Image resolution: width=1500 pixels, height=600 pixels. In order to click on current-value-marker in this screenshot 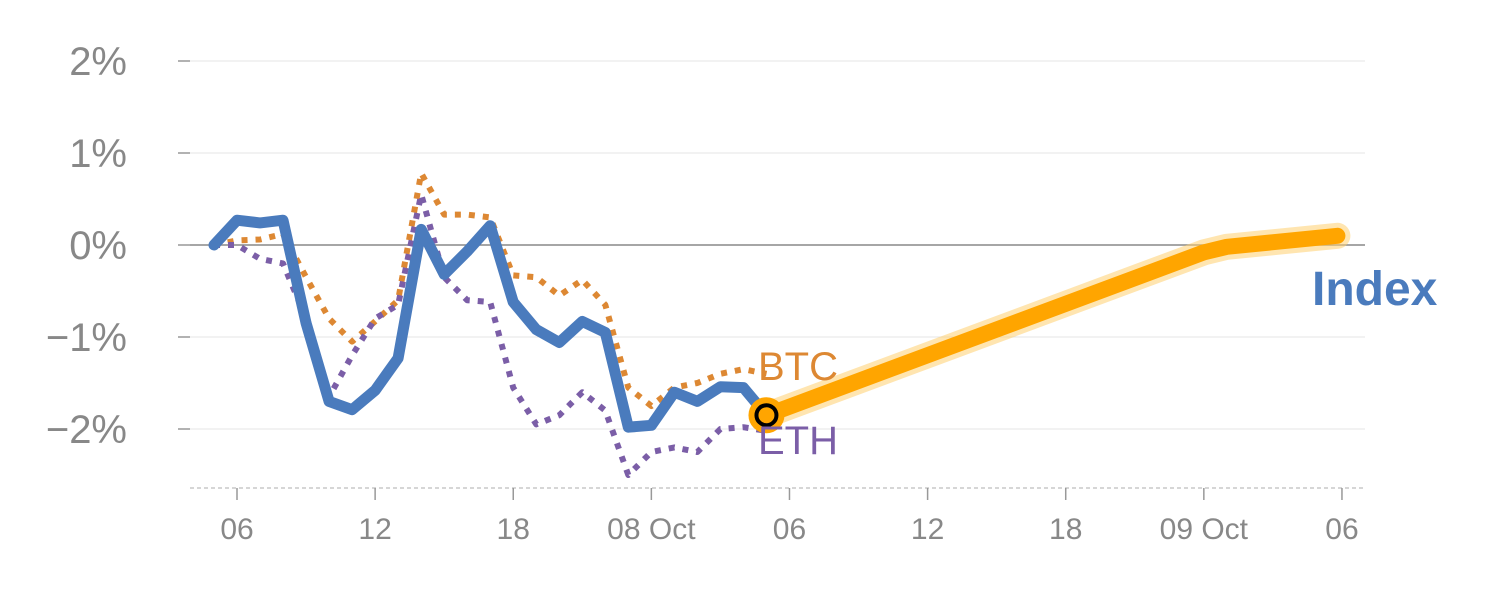, I will do `click(766, 415)`.